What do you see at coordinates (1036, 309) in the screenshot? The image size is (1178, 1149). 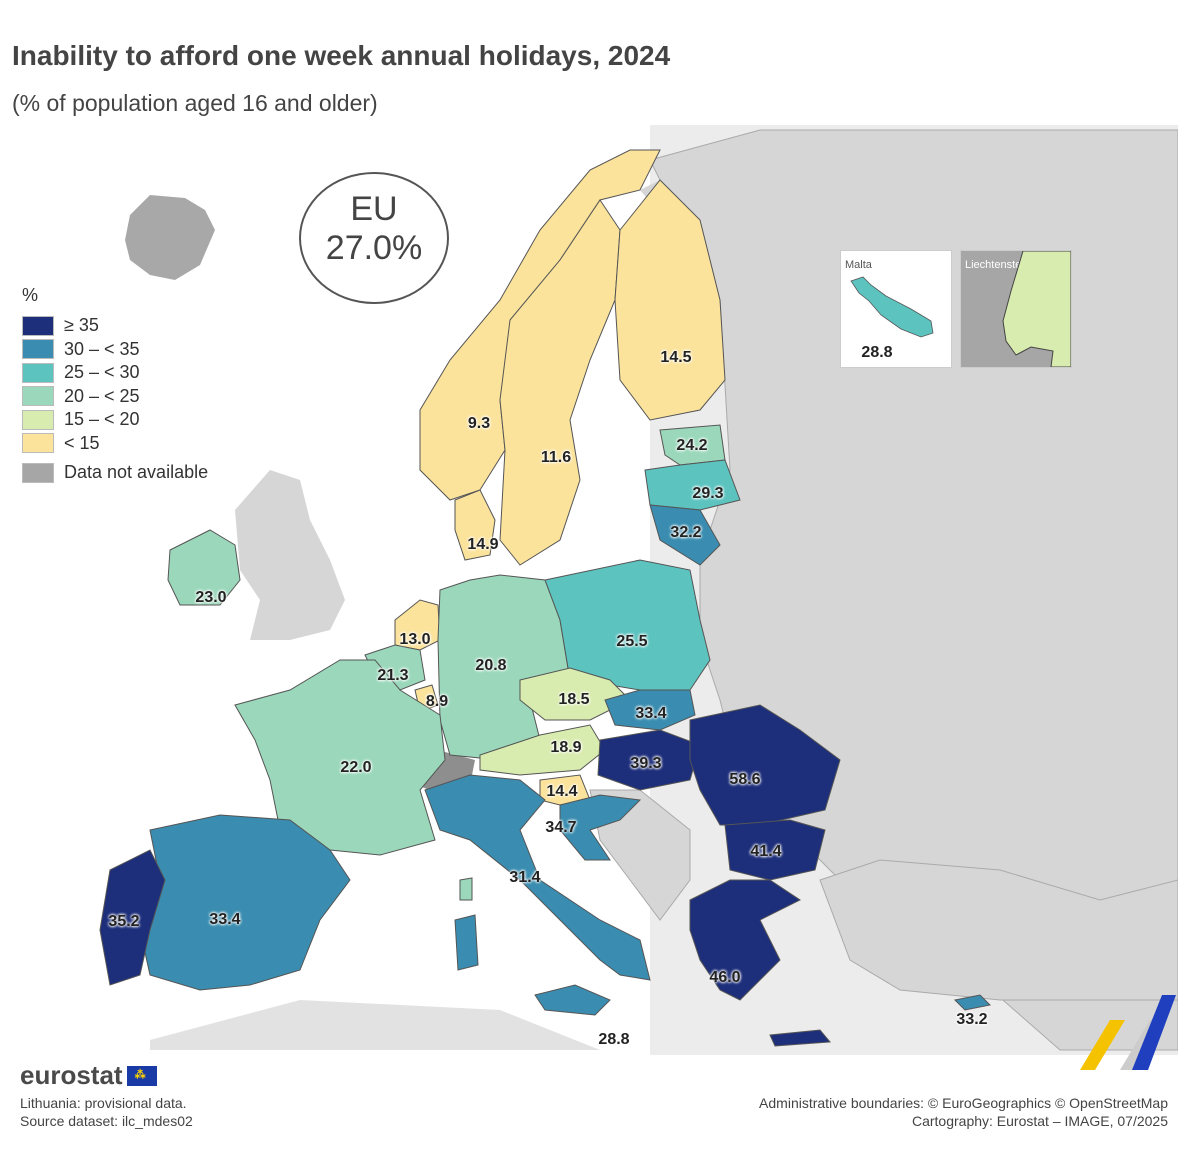 I see `liechtenstein-shape` at bounding box center [1036, 309].